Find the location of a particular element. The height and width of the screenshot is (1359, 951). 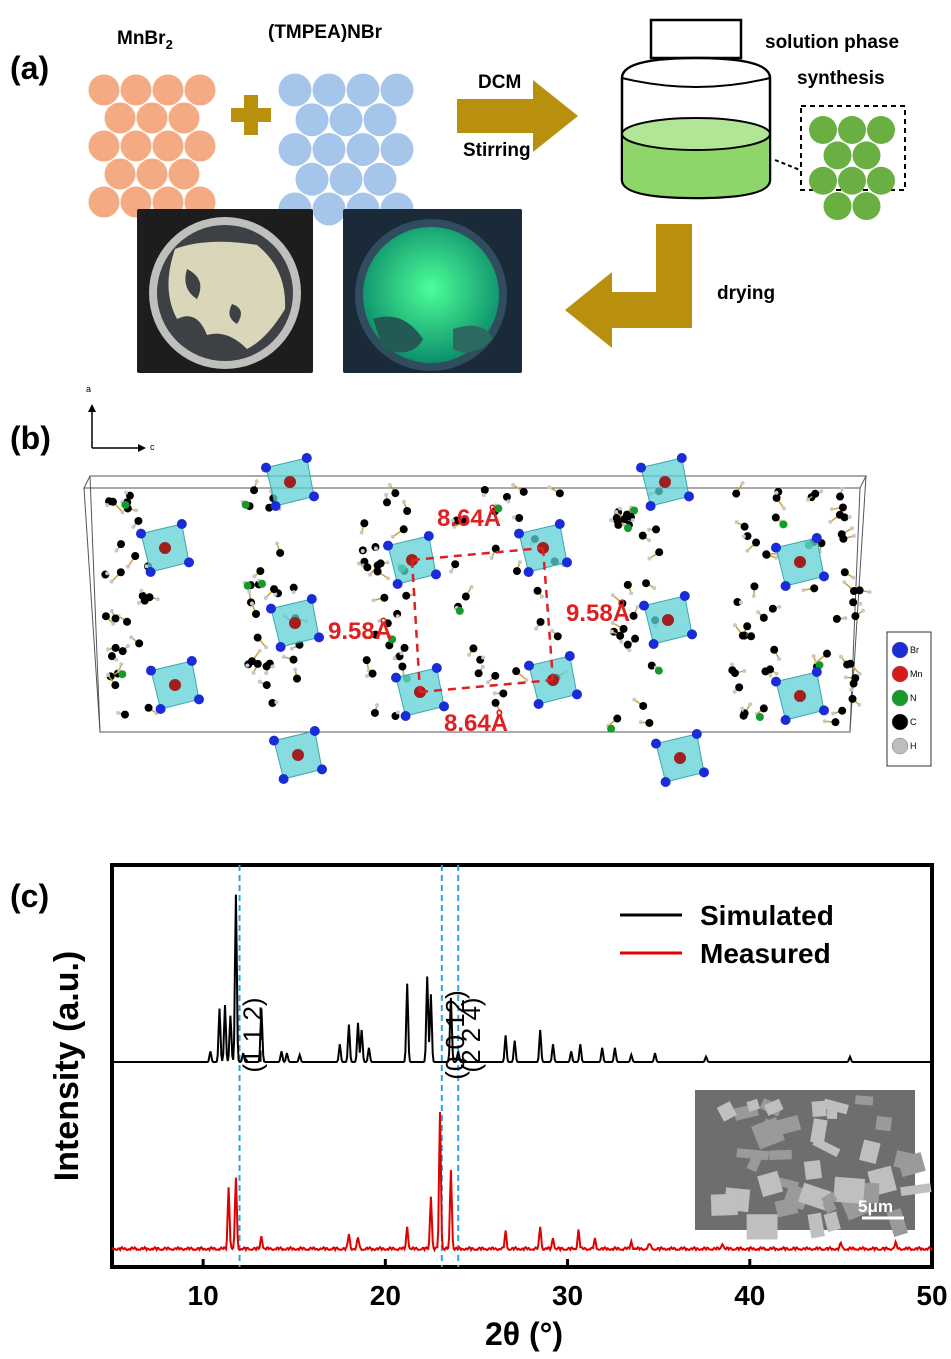

legend-label-mn: Mn is located at coordinates (916, 674).